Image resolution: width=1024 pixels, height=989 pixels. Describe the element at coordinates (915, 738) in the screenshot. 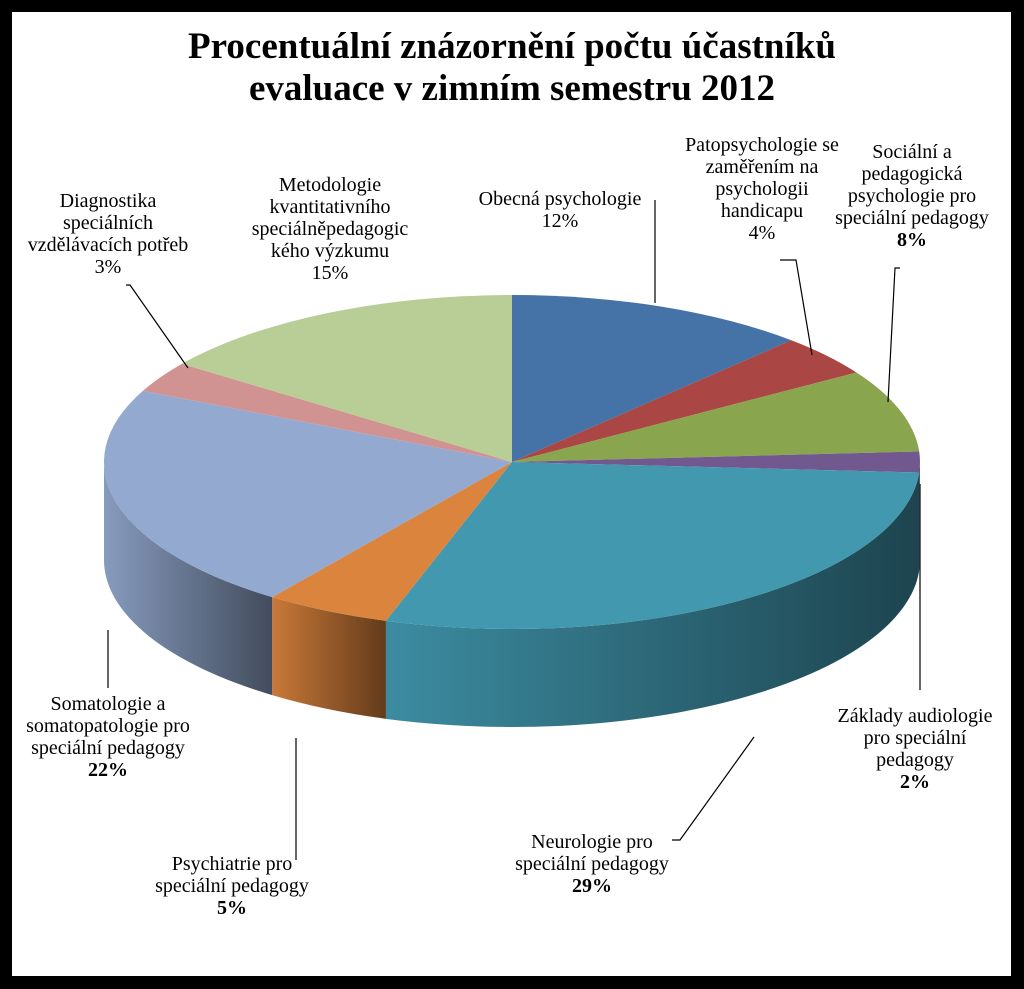

I see `slice-label-3-line-1: pro speciální` at that location.